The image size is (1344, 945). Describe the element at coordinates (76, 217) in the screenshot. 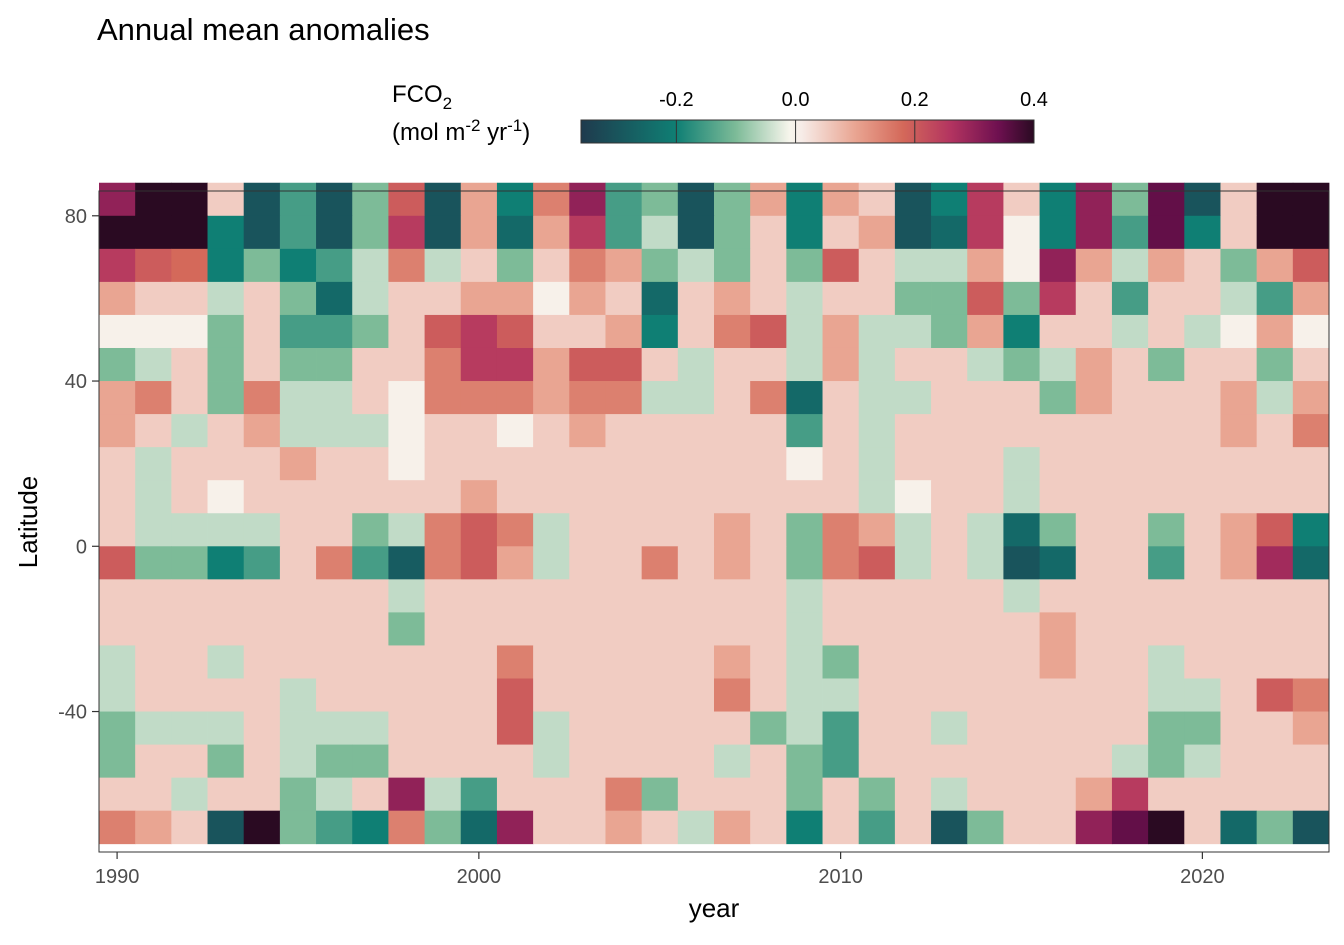

I see `y-tick-label: 80` at that location.